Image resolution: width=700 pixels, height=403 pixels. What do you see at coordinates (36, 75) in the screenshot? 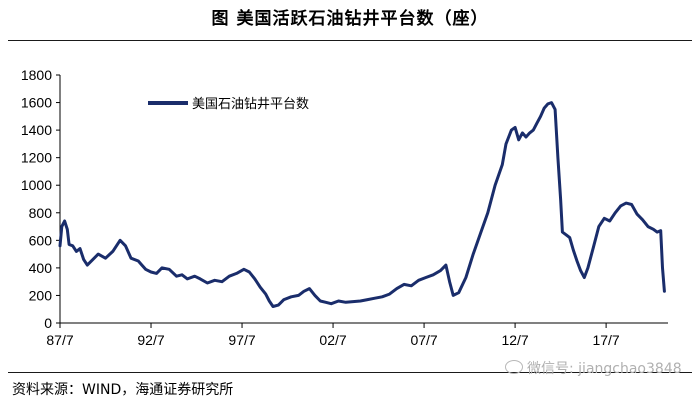
I see `y-tick-label: 1800` at bounding box center [36, 75].